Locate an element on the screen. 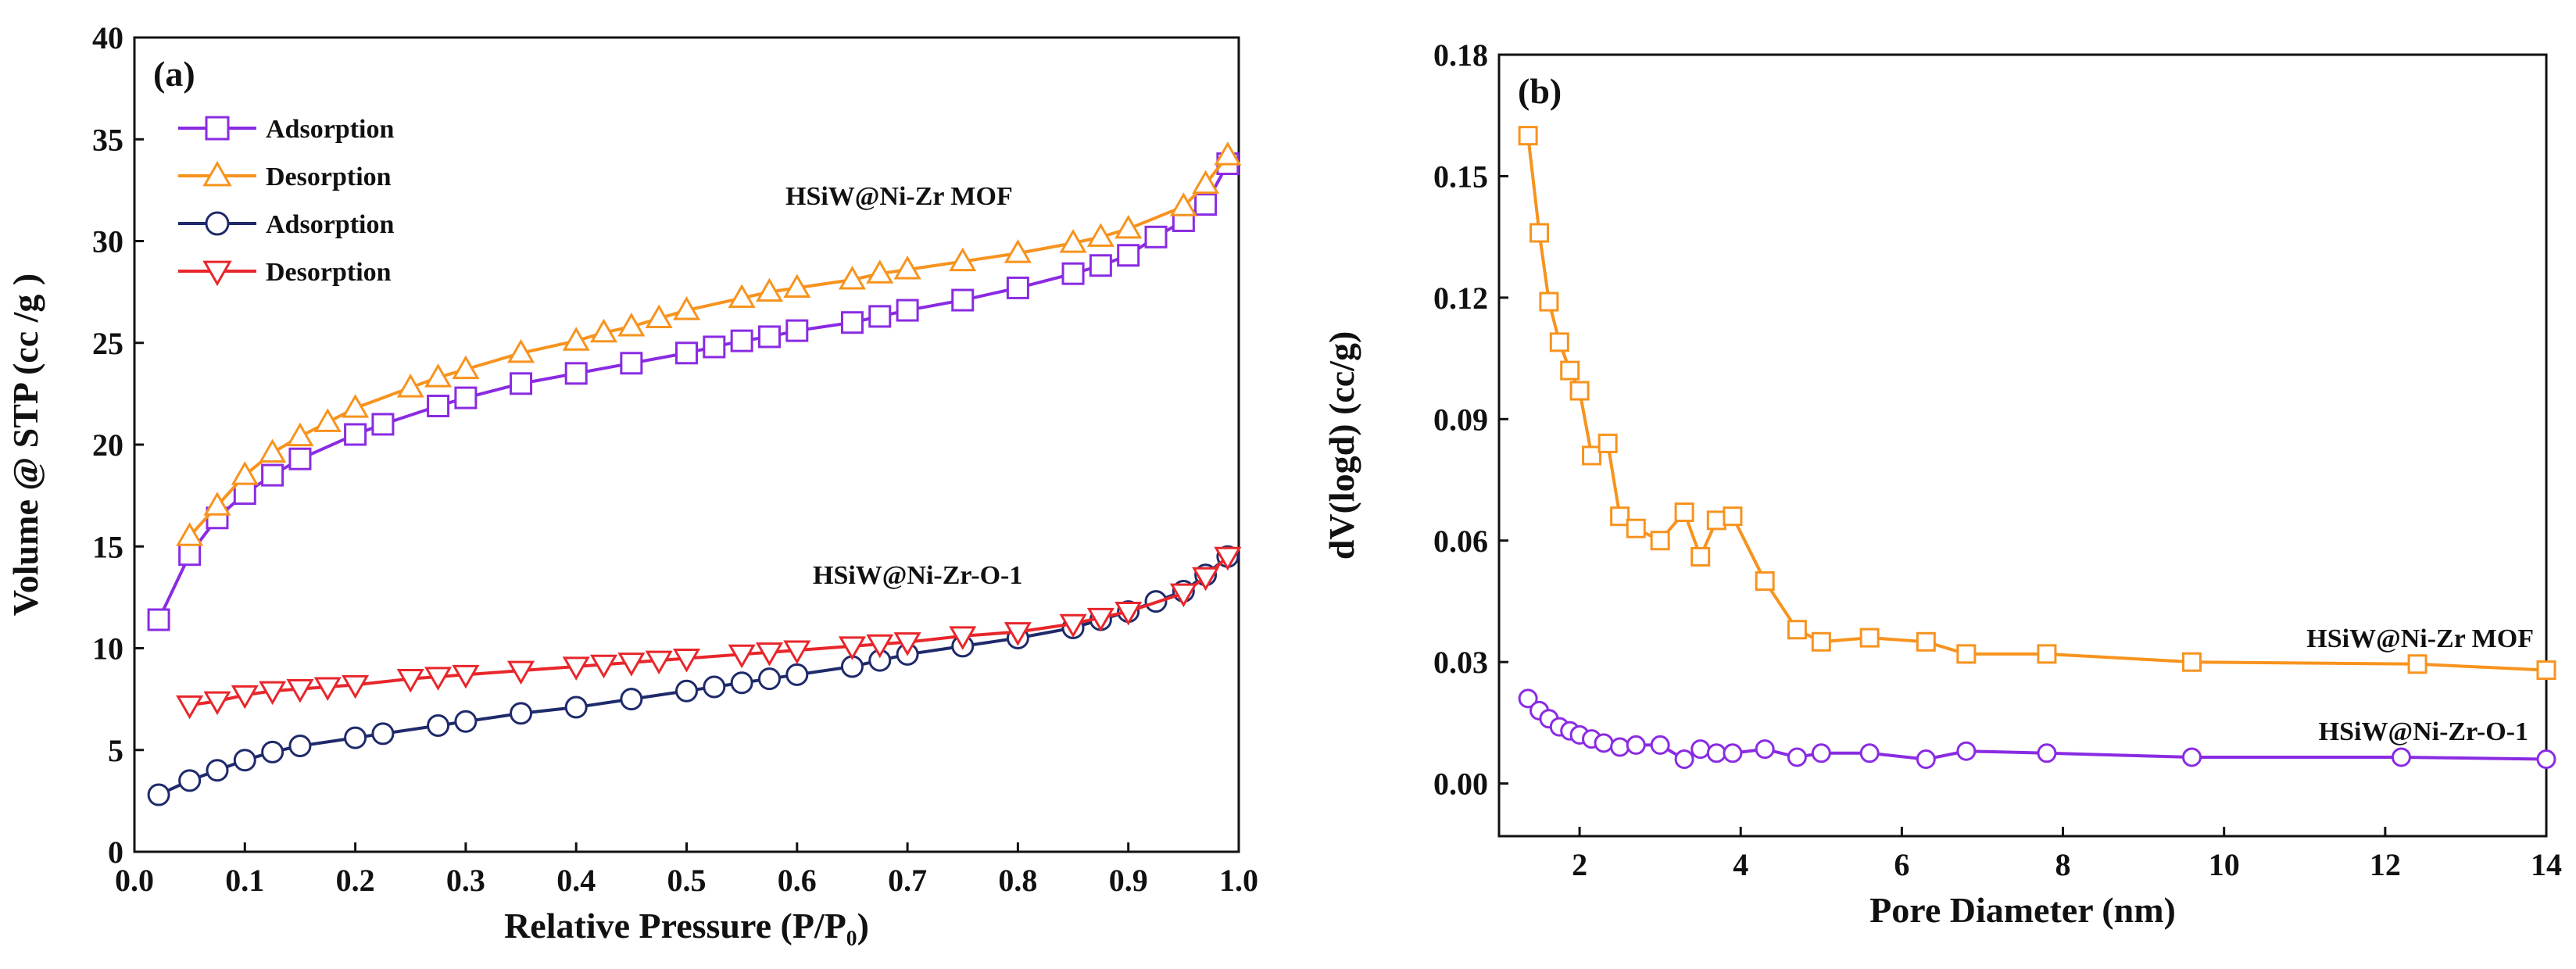  x-tick-label: 0.3 is located at coordinates (465, 881).